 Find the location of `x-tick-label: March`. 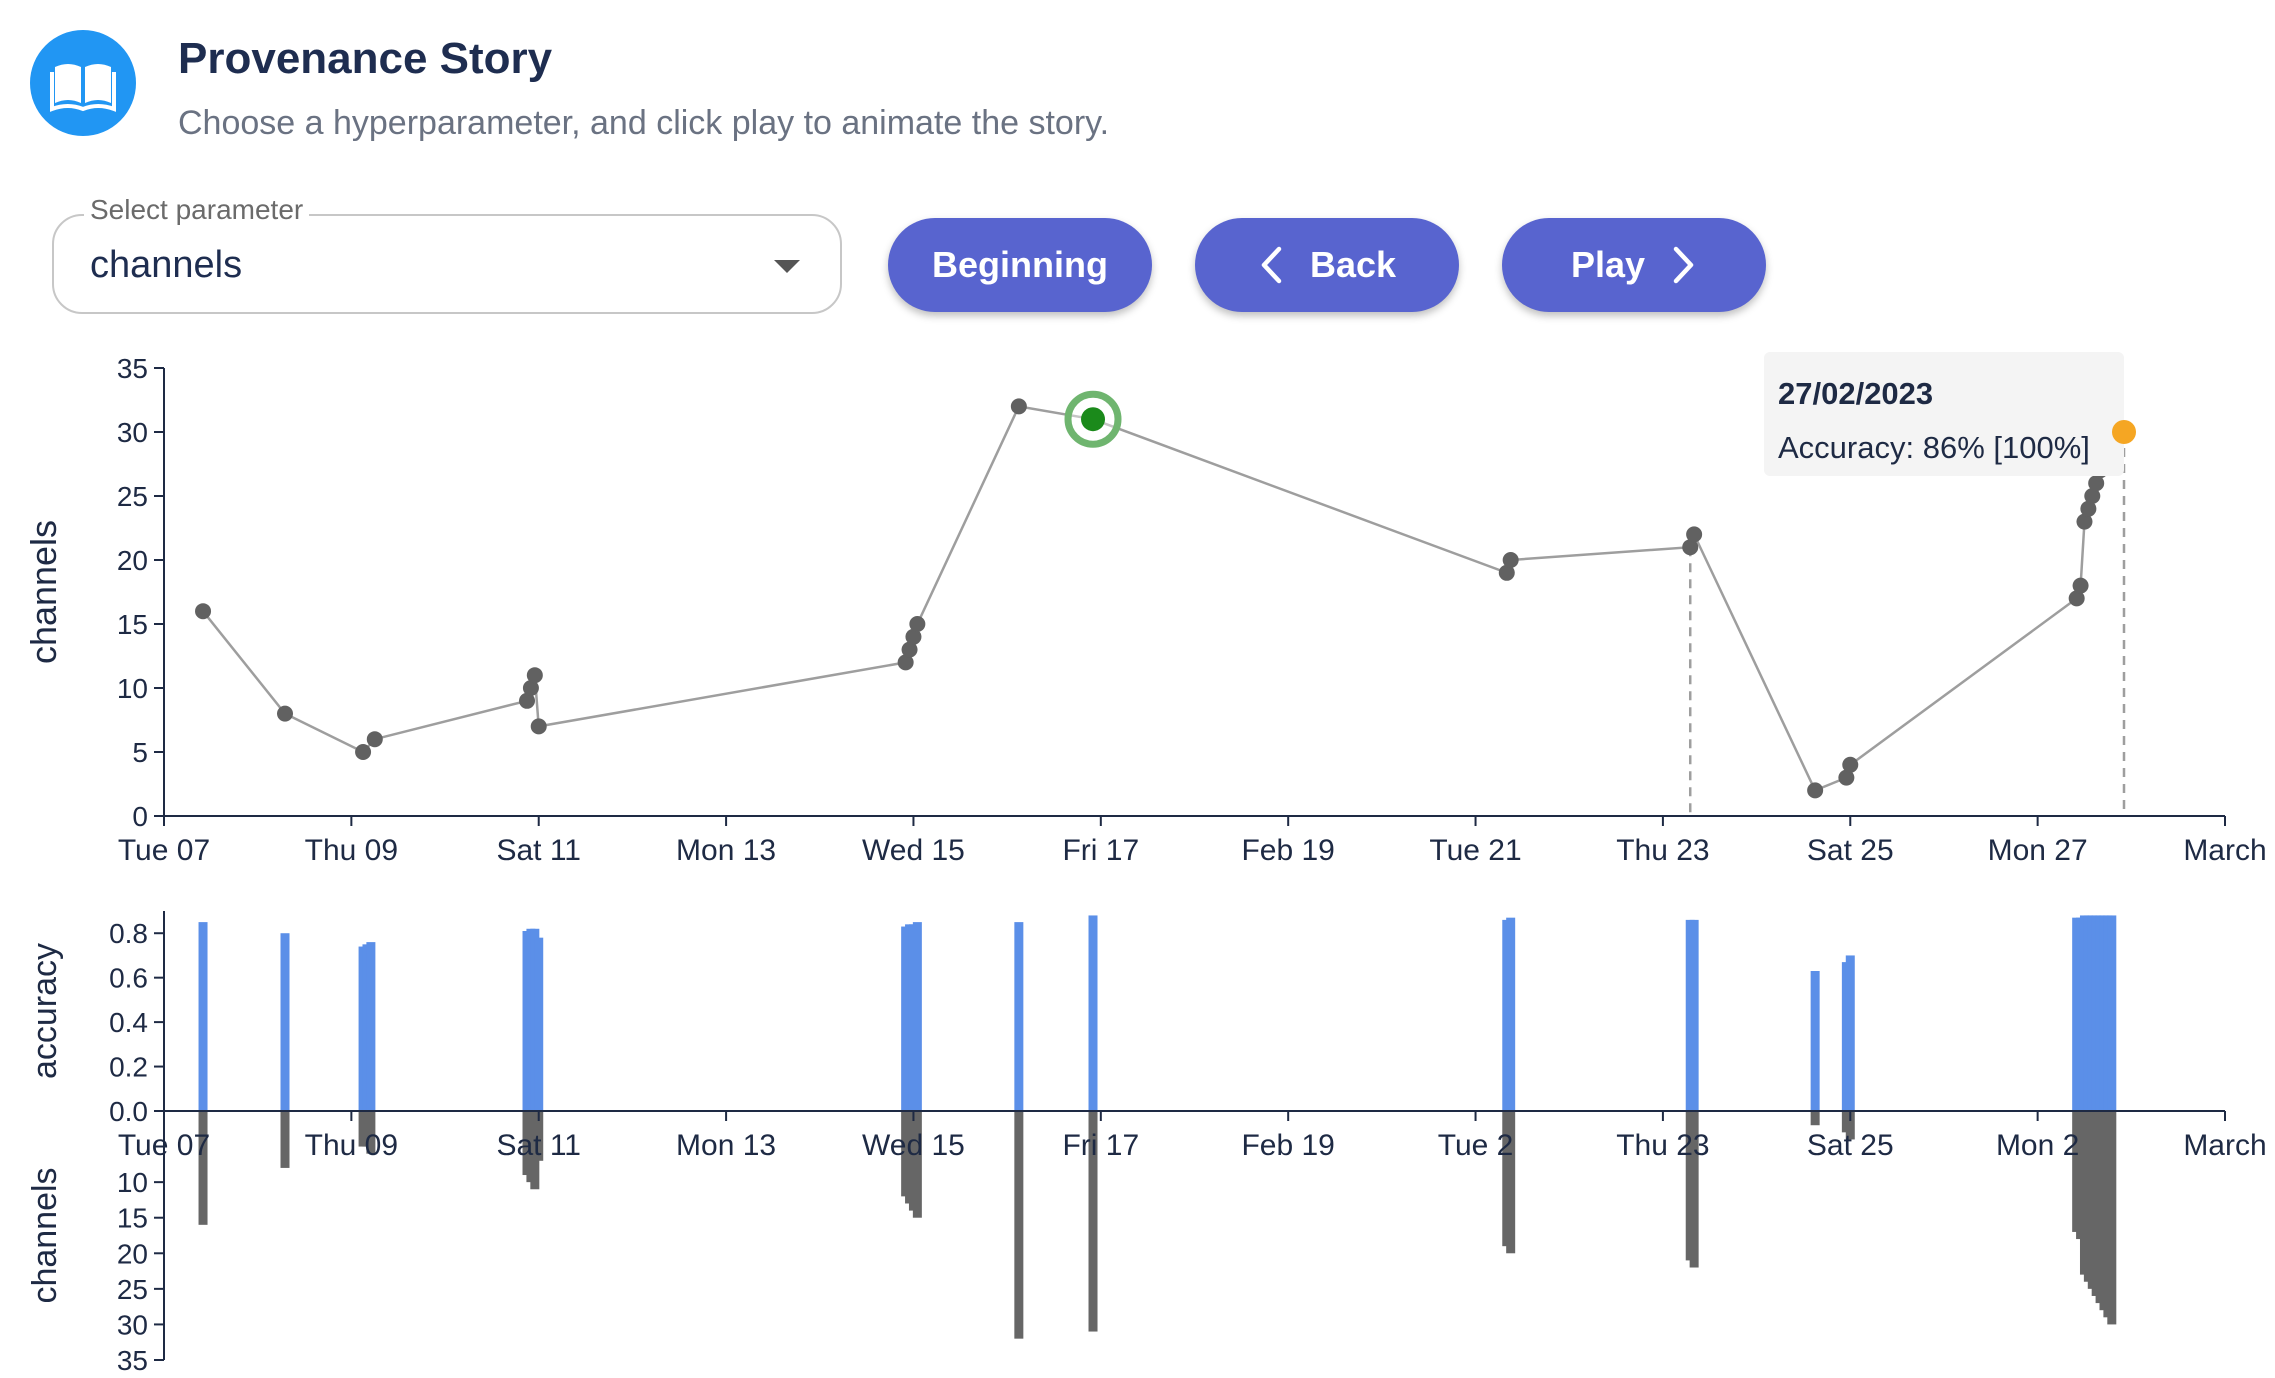

x-tick-label: March is located at coordinates (2224, 850).